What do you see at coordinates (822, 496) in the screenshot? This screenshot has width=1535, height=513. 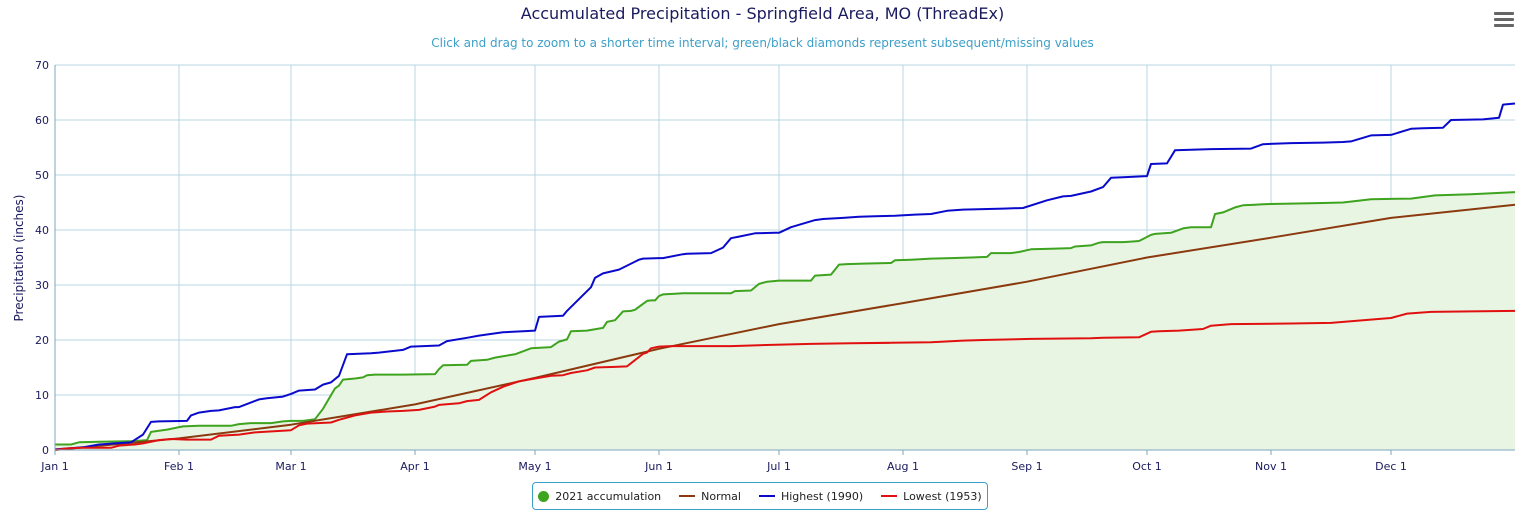 I see `legend-label-highest: Highest (1990)` at bounding box center [822, 496].